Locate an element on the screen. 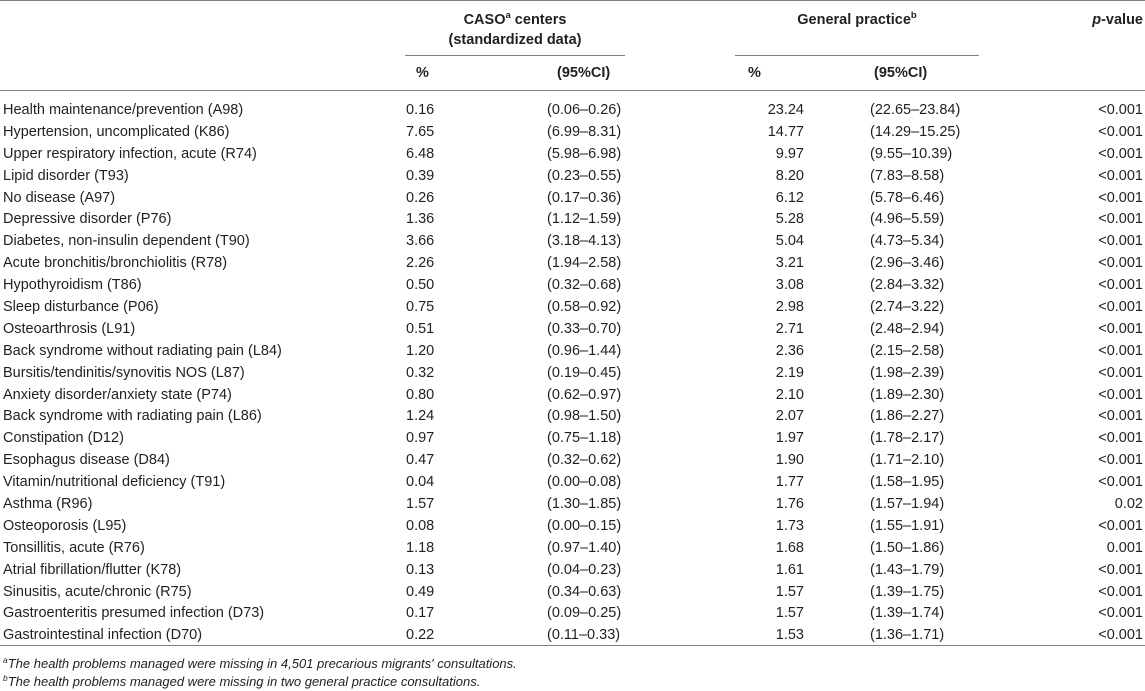 The image size is (1145, 691). caso-percent-cell: 1.24 is located at coordinates (420, 416).